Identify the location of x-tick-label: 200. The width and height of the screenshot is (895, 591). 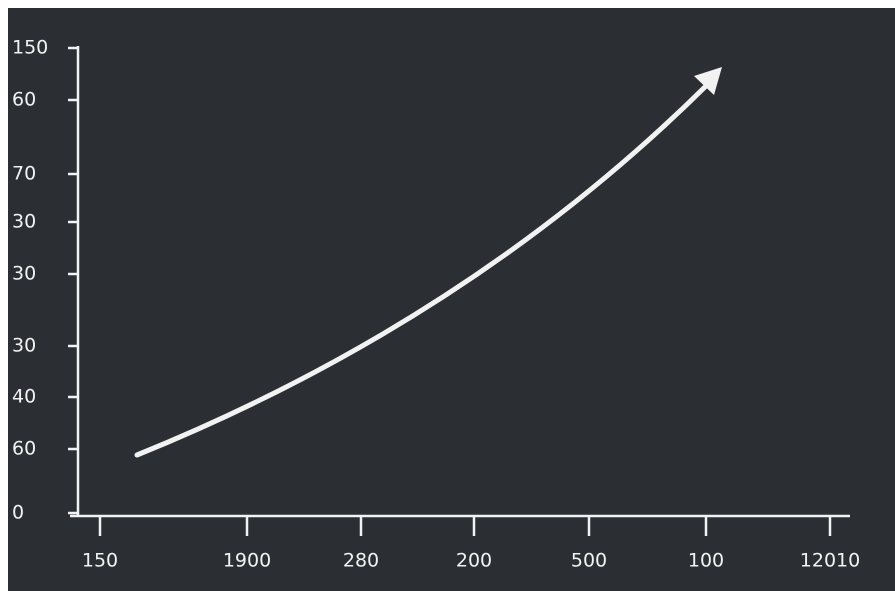
(474, 561).